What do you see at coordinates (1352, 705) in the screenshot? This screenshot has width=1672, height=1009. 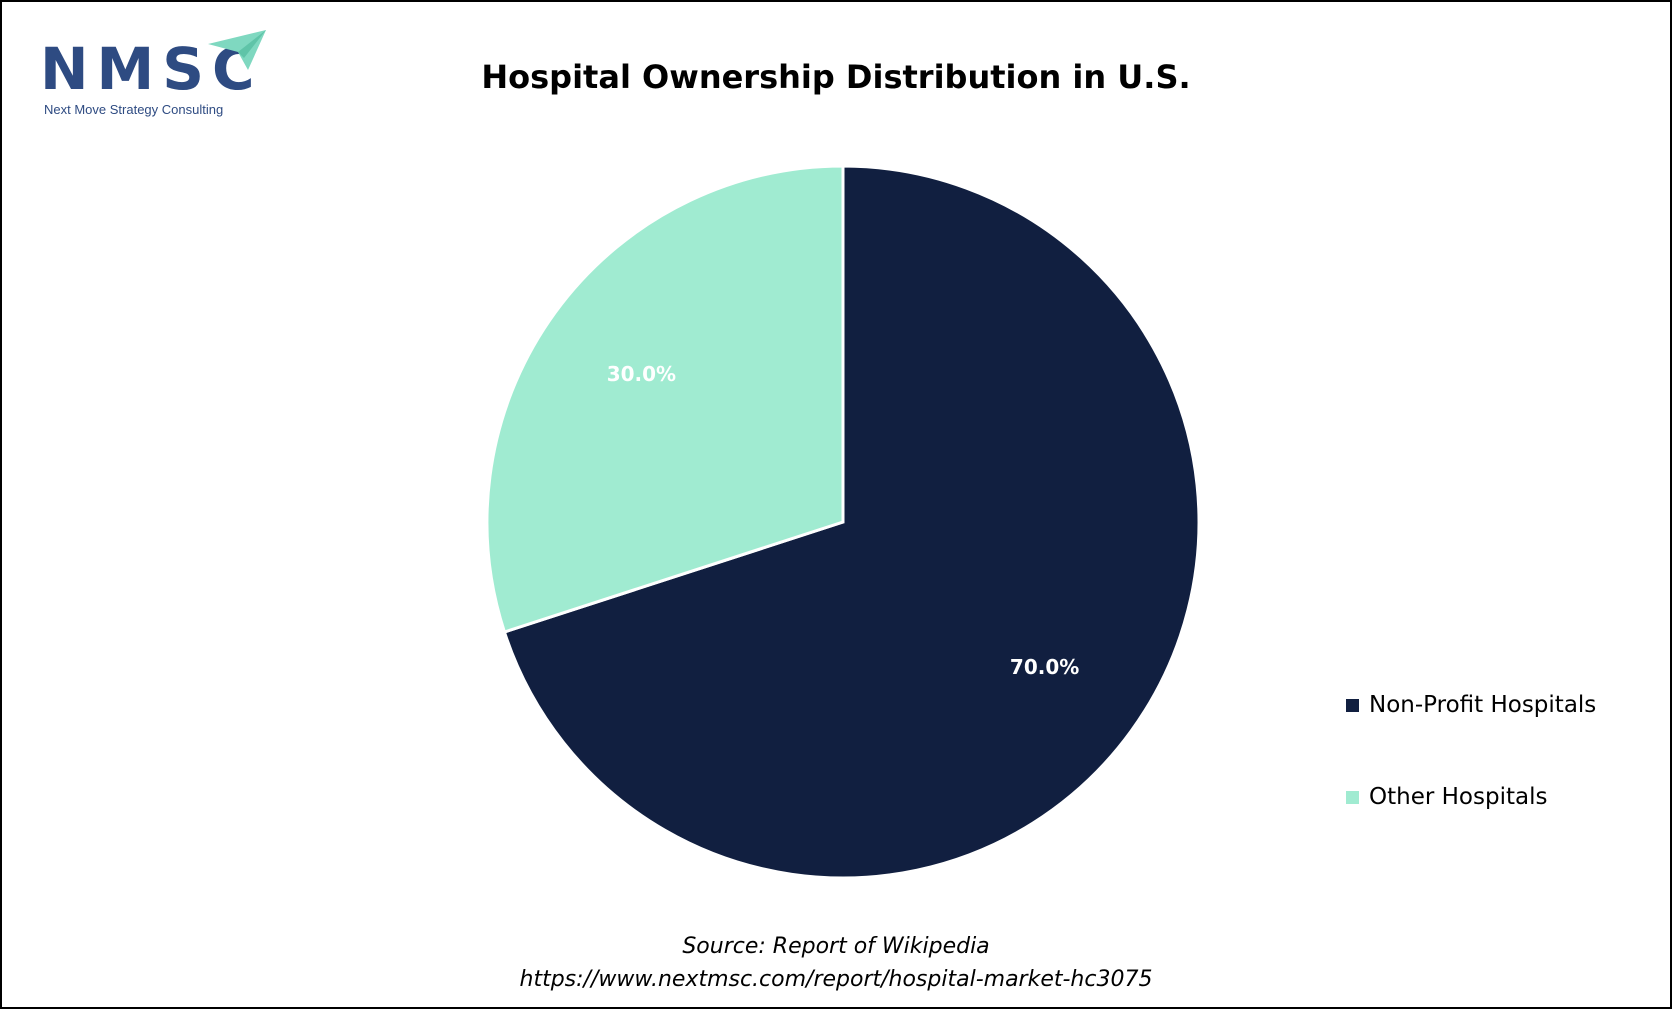 I see `legend-swatch-non-profit` at bounding box center [1352, 705].